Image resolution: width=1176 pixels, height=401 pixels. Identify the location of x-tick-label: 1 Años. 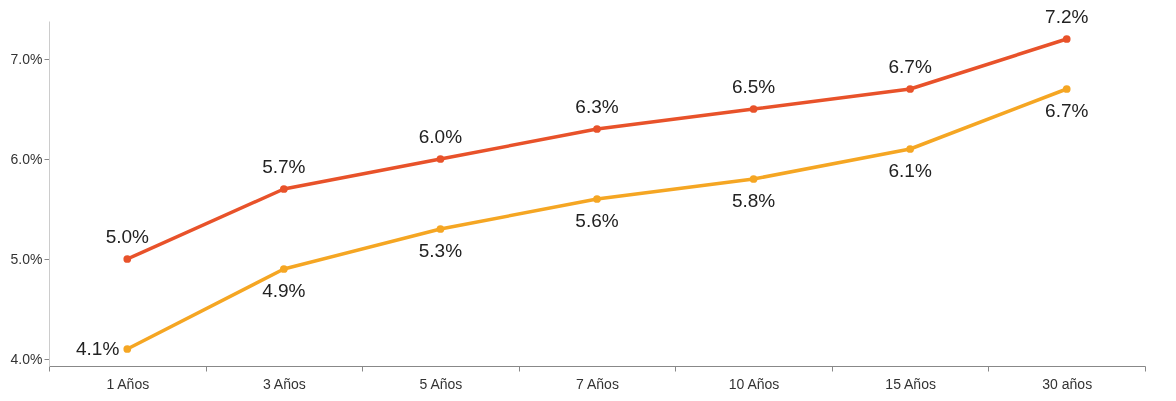
(128, 383).